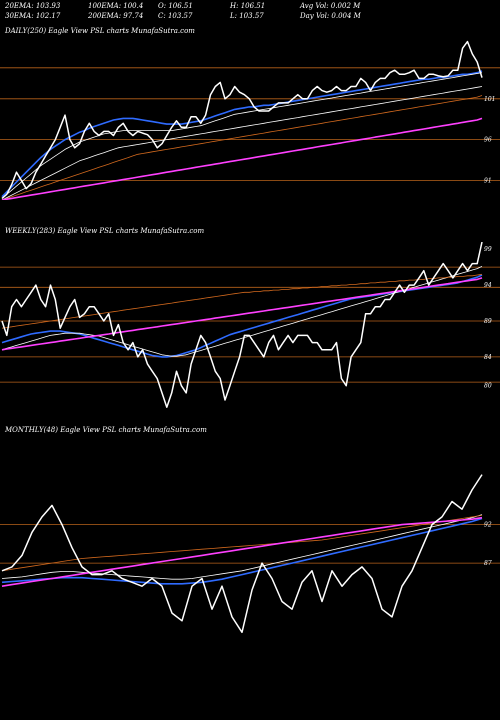 Image resolution: width=500 pixels, height=720 pixels. I want to click on open-label: O: 106.51, so click(175, 6).